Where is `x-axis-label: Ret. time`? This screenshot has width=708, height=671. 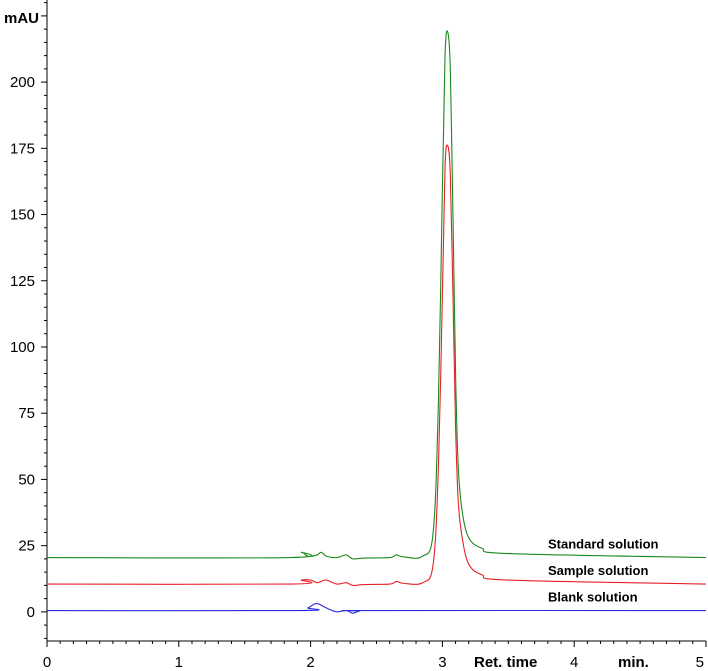 x-axis-label: Ret. time is located at coordinates (505, 662).